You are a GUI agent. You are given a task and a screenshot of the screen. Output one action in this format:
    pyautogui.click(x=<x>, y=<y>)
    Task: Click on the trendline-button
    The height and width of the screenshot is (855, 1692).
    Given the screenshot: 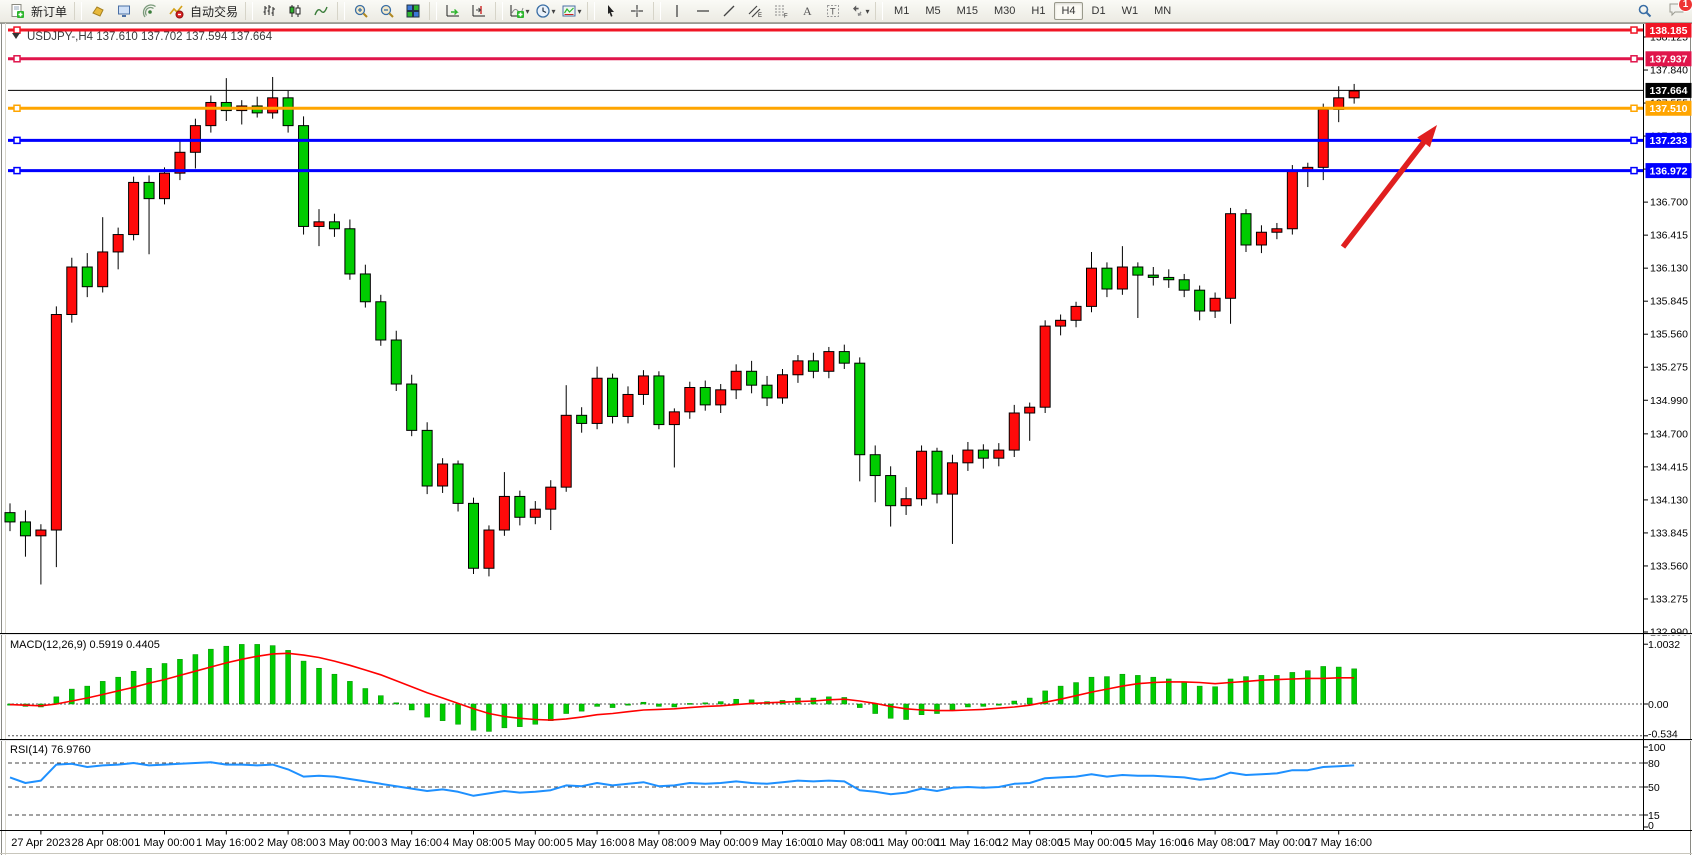 What is the action you would take?
    pyautogui.click(x=729, y=11)
    